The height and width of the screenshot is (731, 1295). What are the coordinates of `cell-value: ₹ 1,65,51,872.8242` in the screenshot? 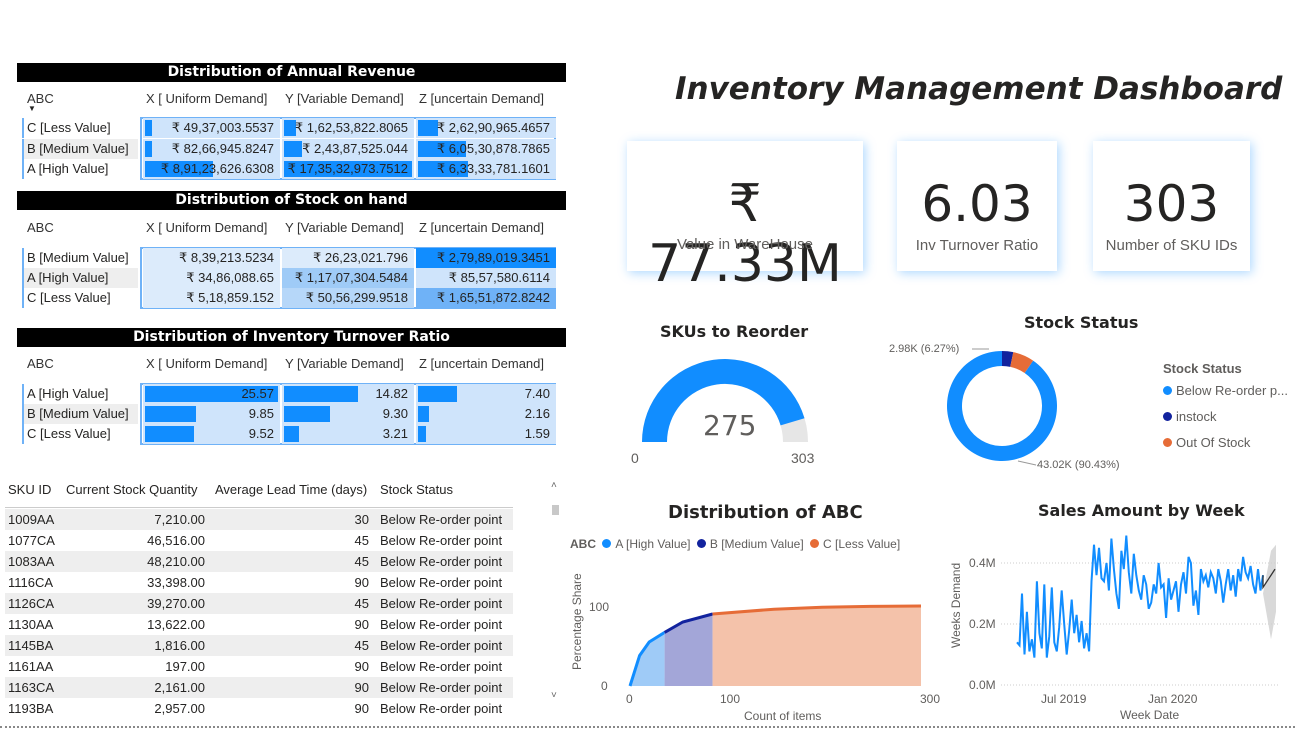 It's located at (493, 297).